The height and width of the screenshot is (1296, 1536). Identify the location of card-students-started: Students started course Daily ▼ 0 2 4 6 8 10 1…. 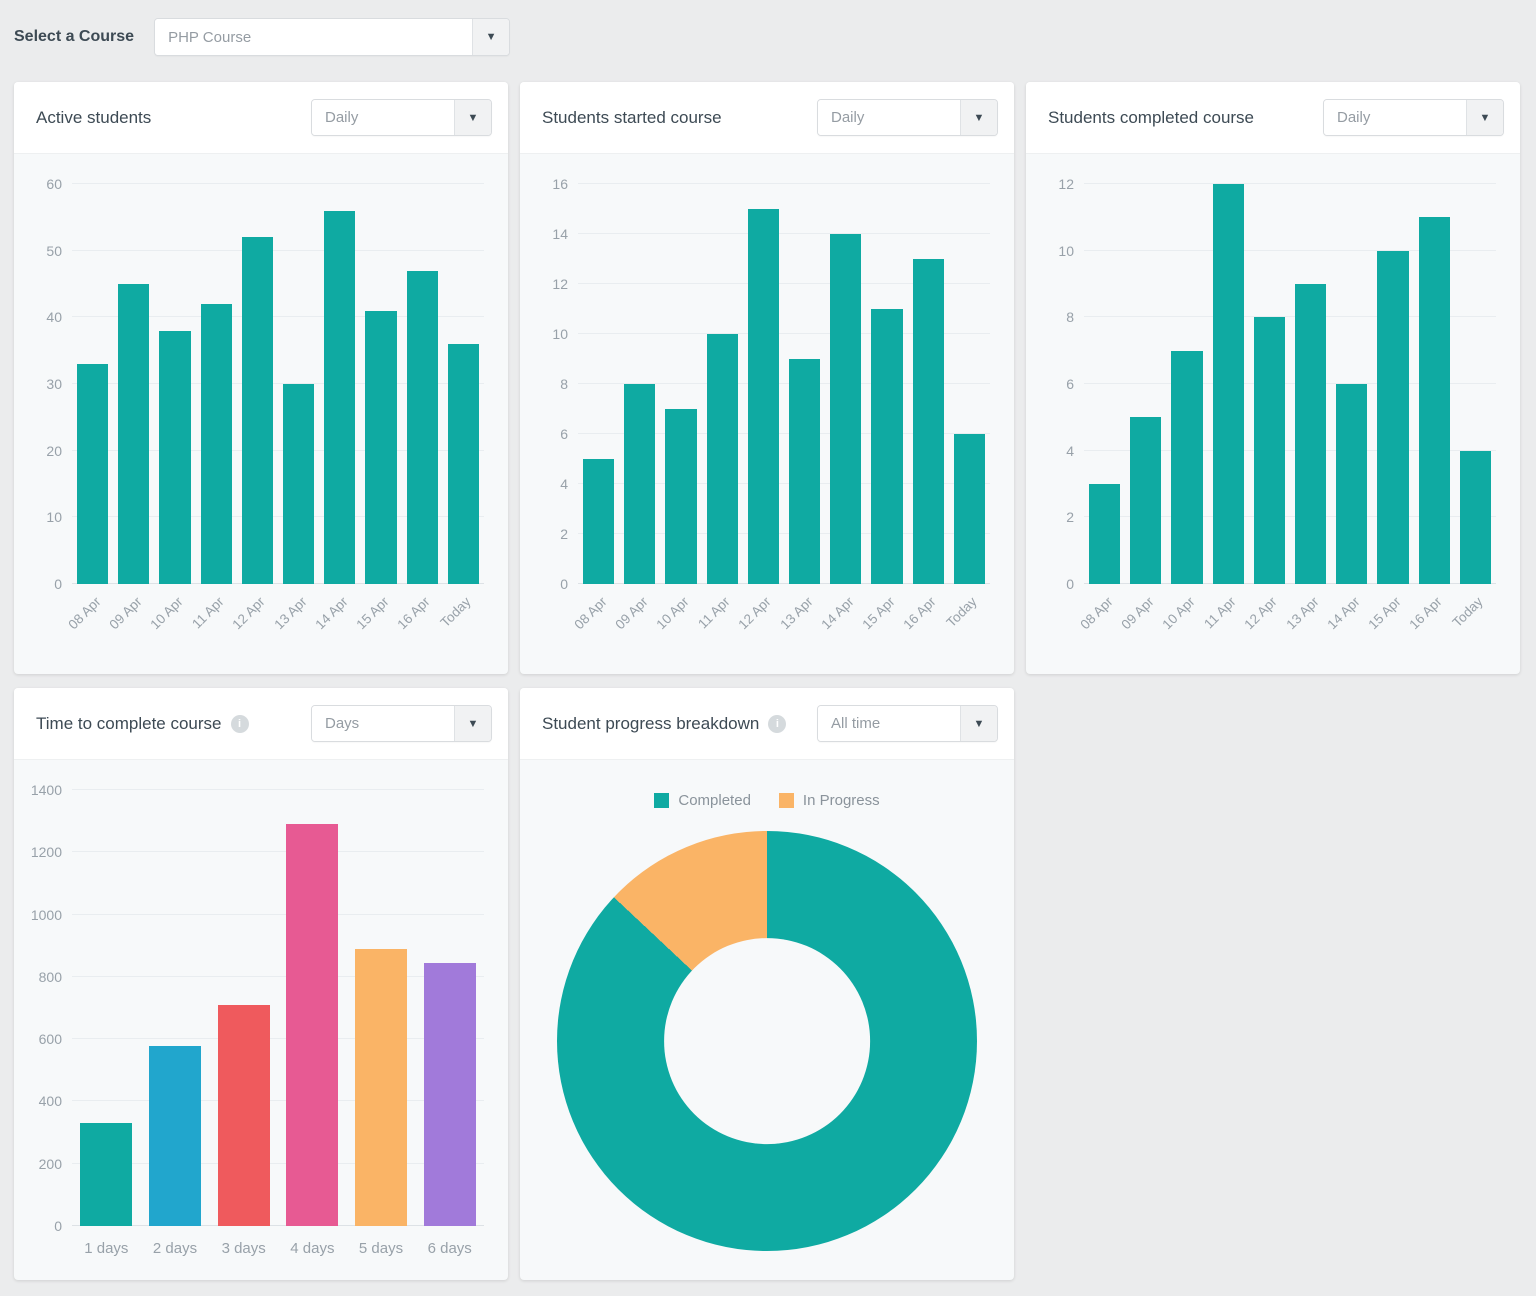
(767, 378).